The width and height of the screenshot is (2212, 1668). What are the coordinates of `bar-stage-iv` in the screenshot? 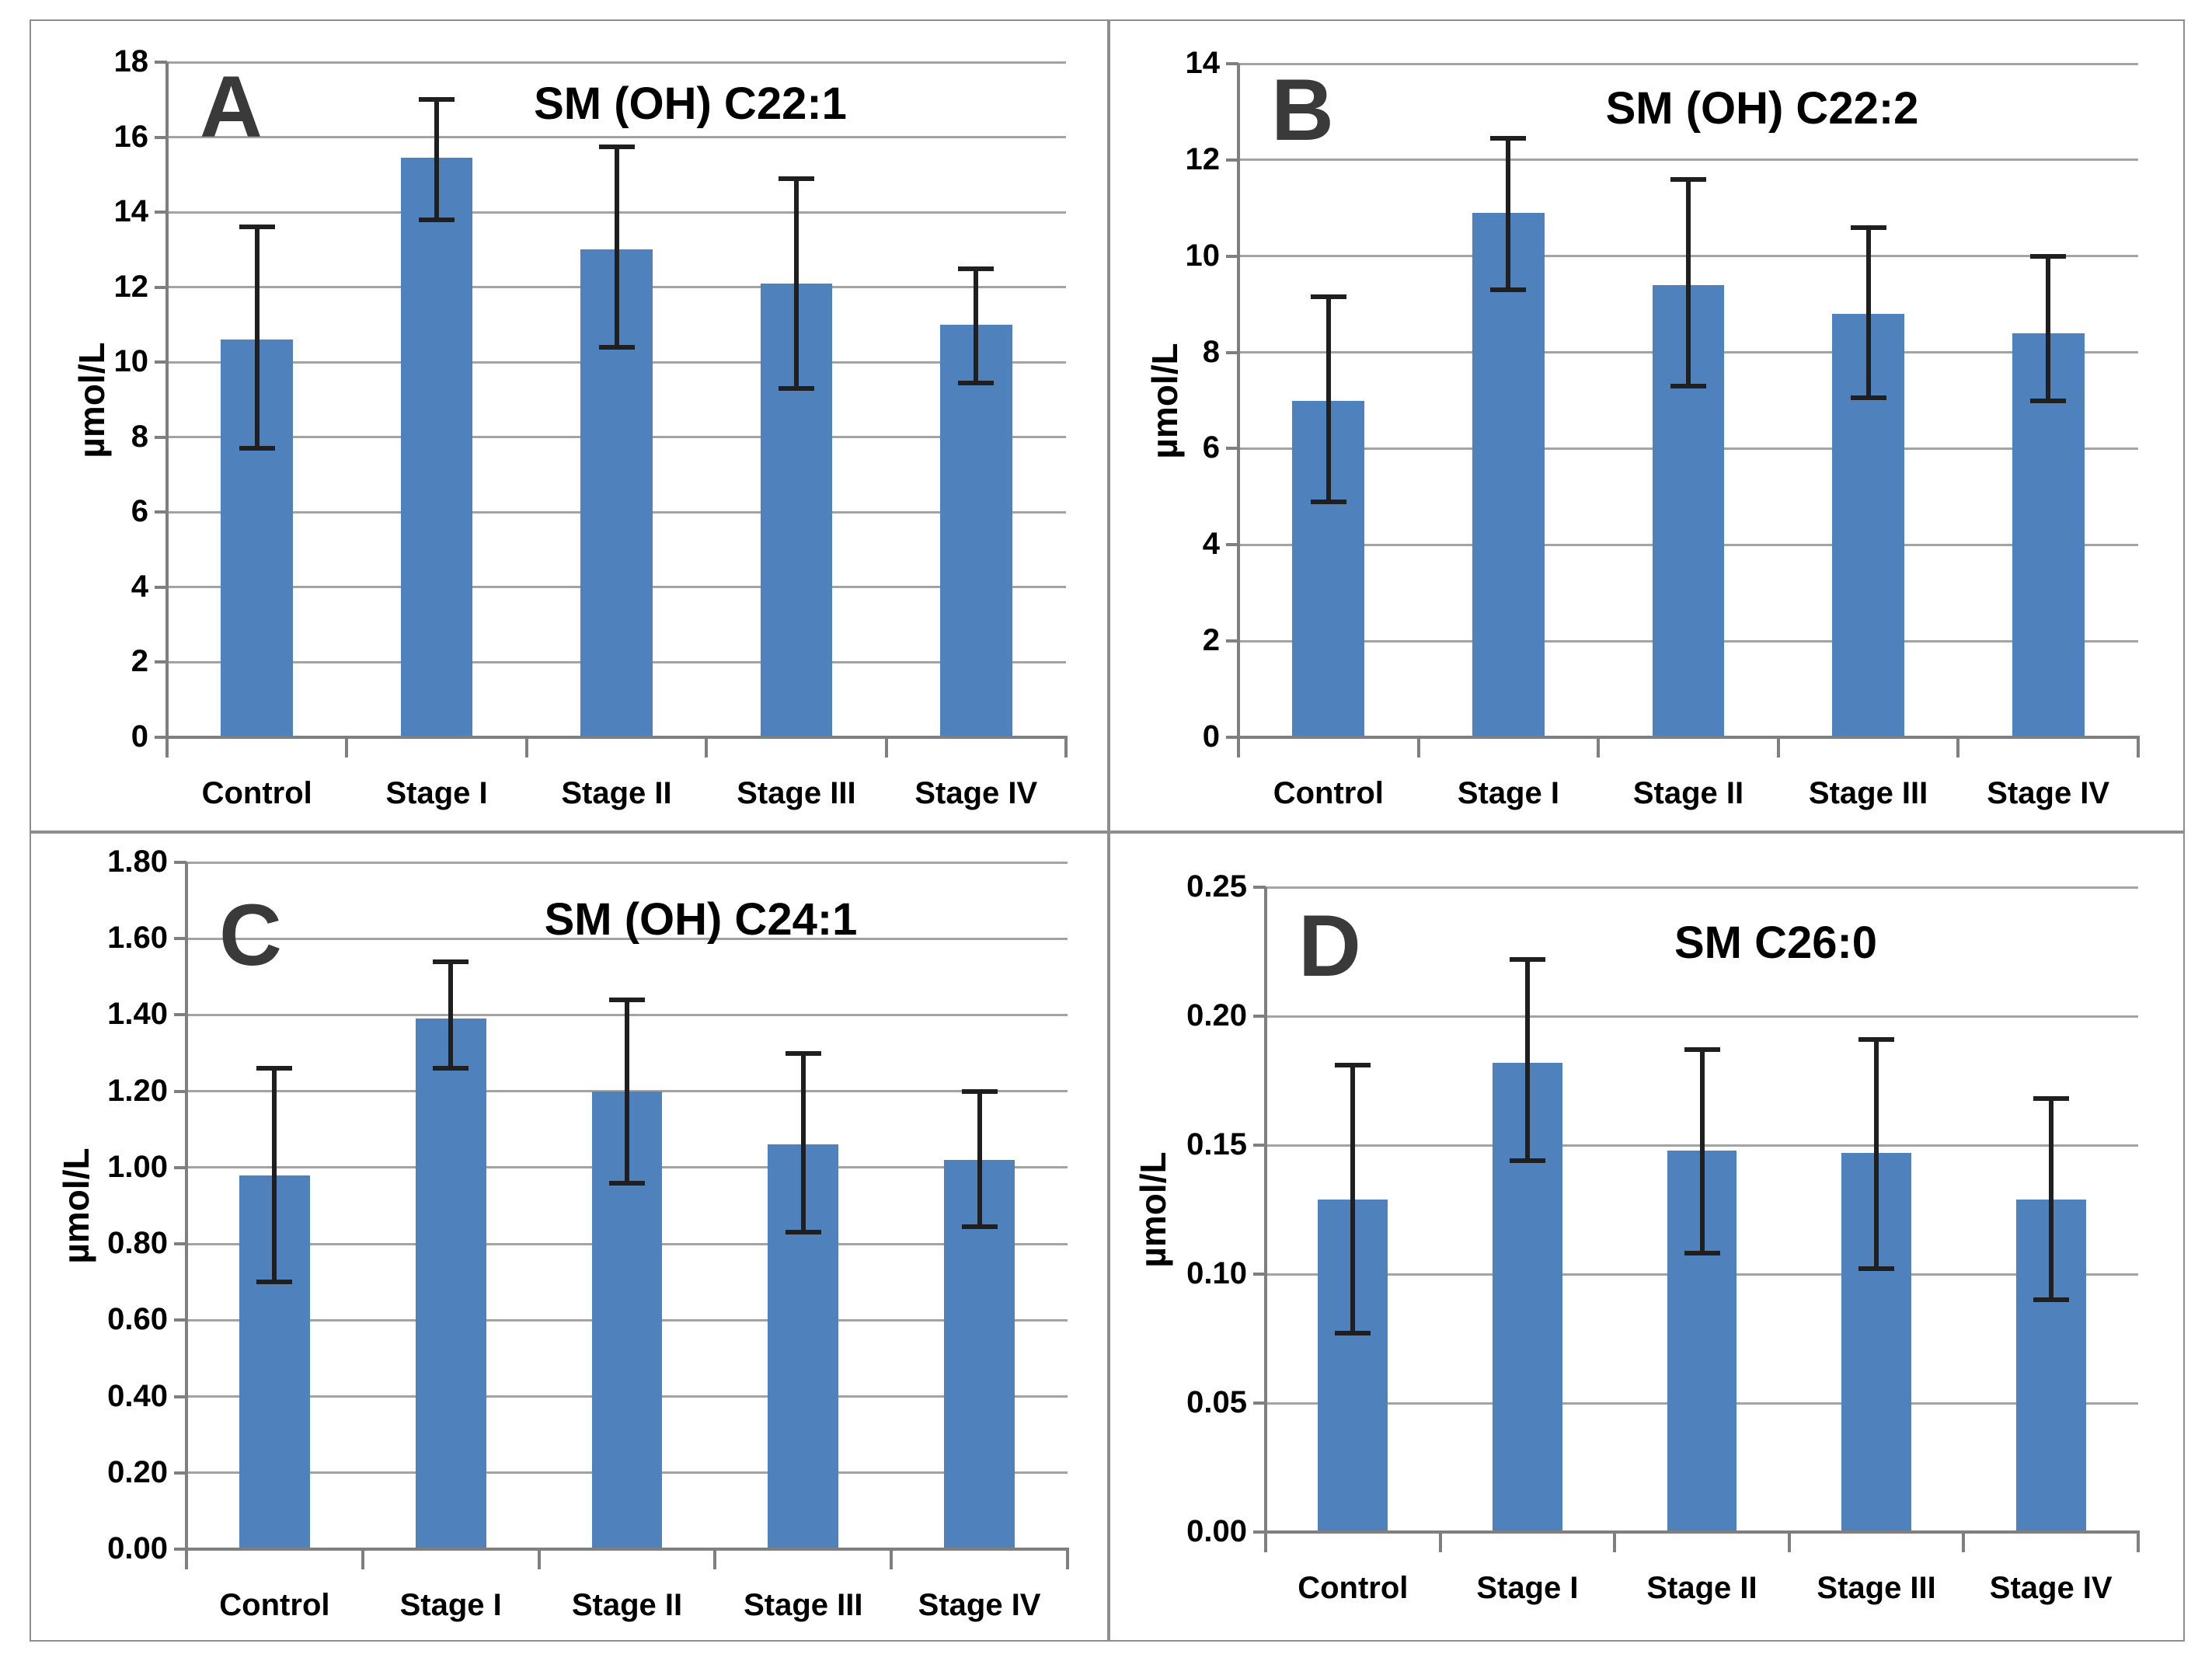 It's located at (976, 530).